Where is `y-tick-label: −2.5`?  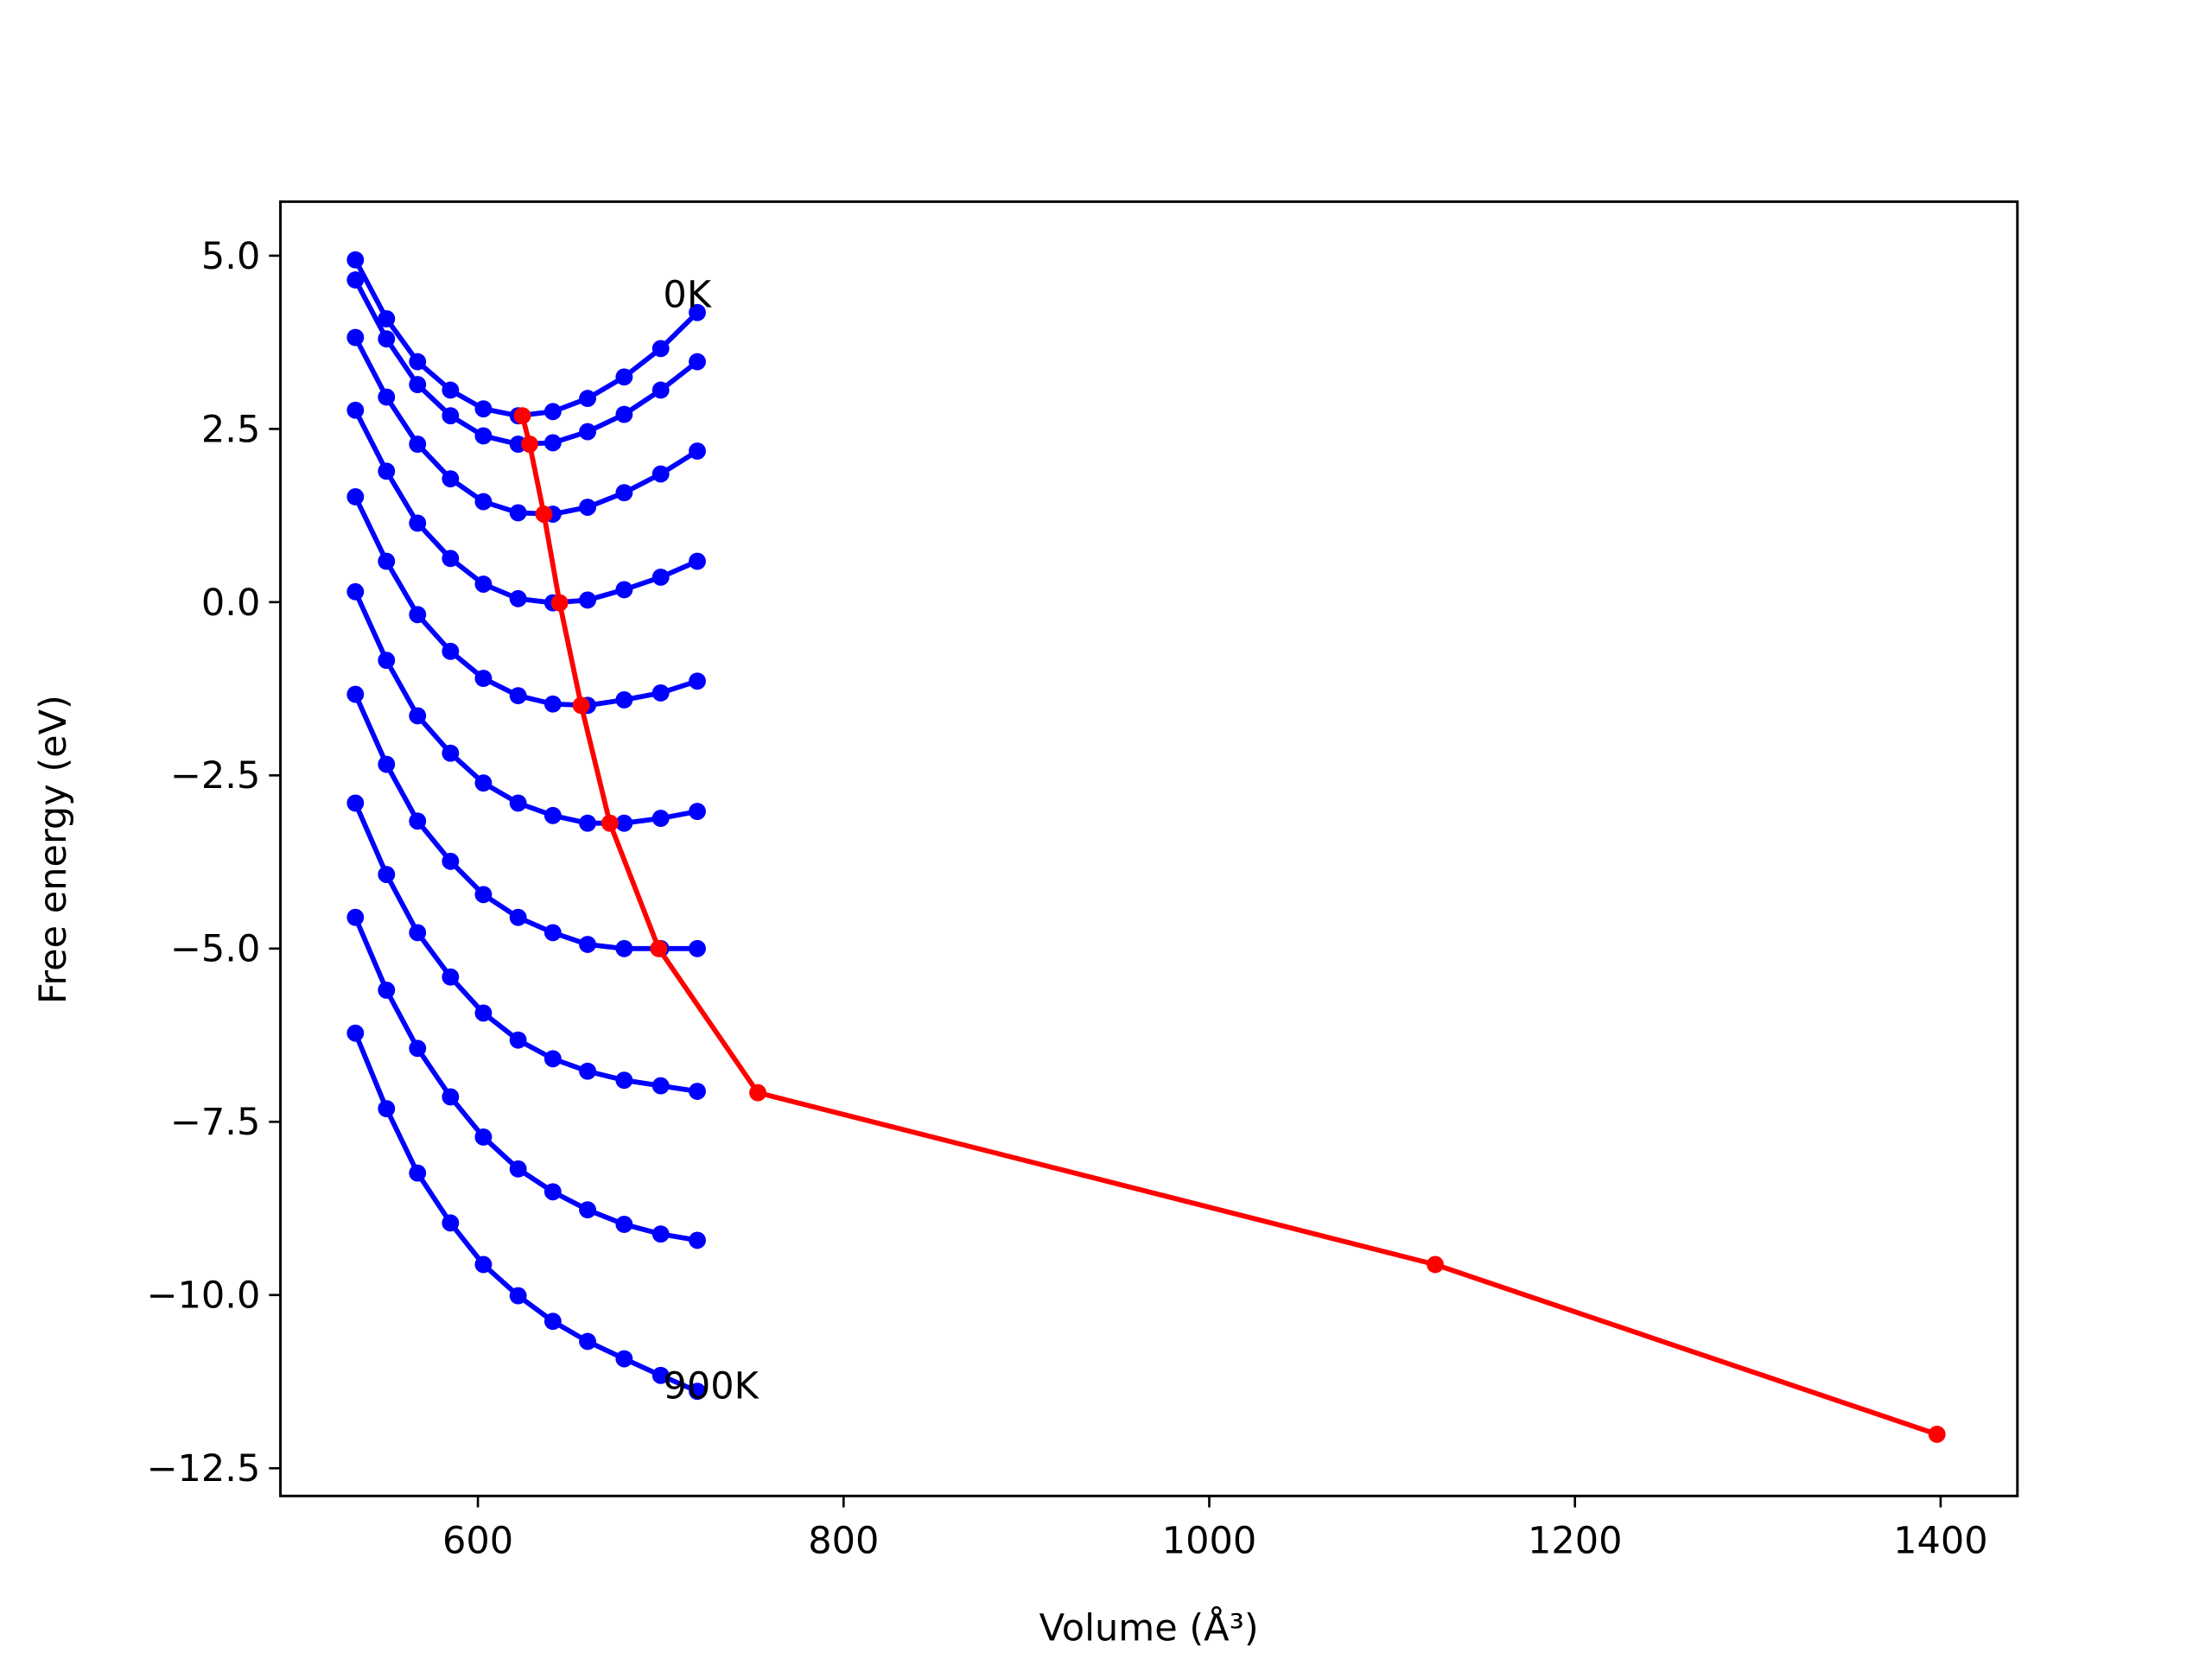
y-tick-label: −2.5 is located at coordinates (215, 776).